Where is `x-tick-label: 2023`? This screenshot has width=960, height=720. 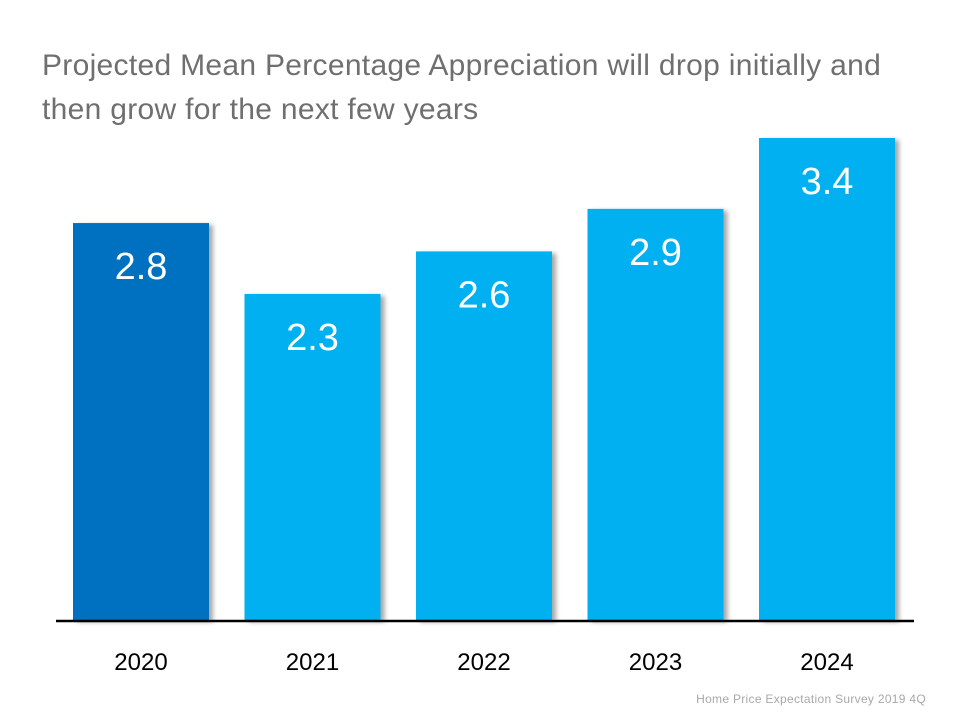
x-tick-label: 2023 is located at coordinates (655, 662).